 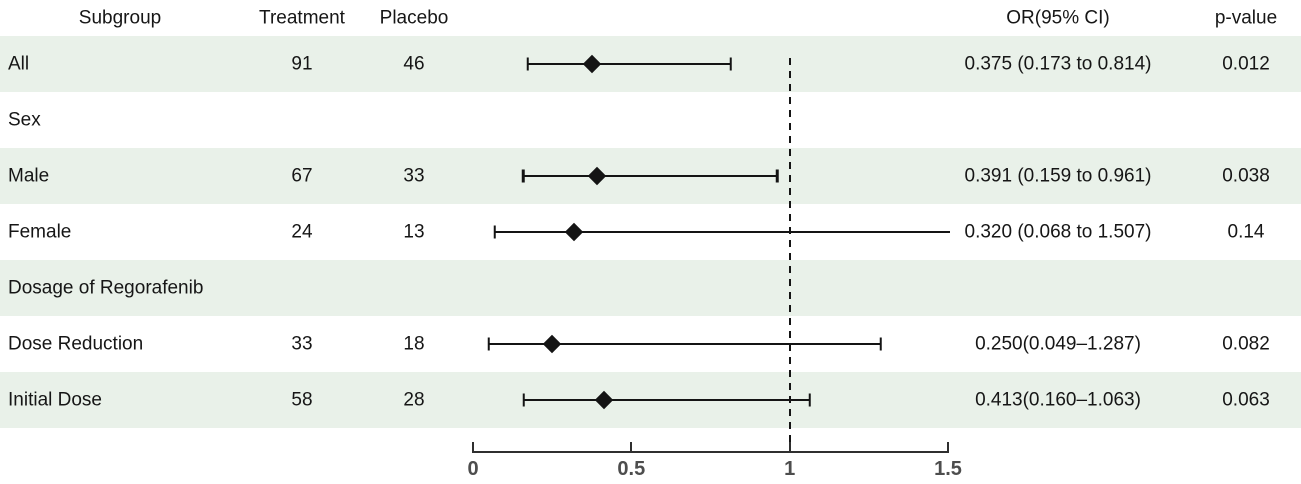 What do you see at coordinates (1246, 232) in the screenshot?
I see `p-value-text: 0.14` at bounding box center [1246, 232].